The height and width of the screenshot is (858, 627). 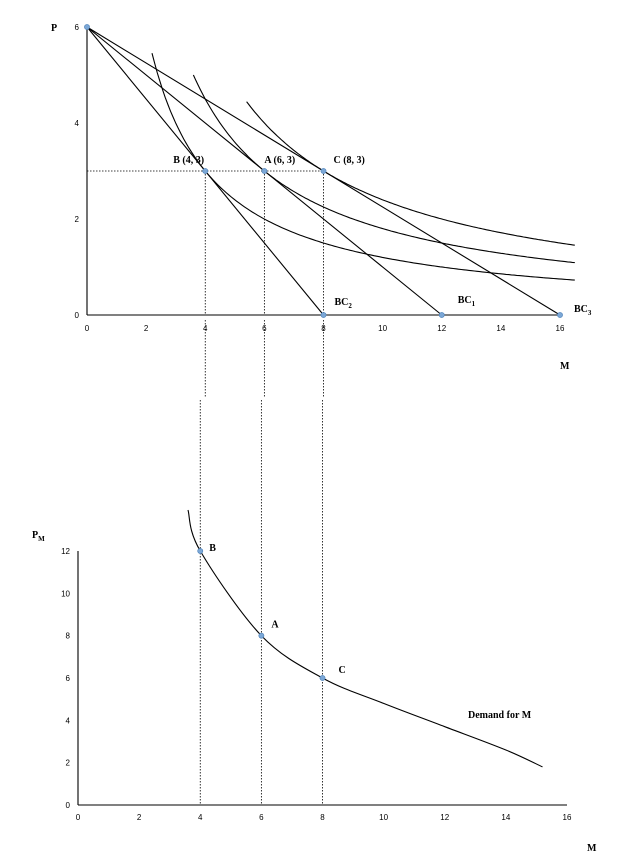 What do you see at coordinates (264, 328) in the screenshot?
I see `top-x-tick-label: 6` at bounding box center [264, 328].